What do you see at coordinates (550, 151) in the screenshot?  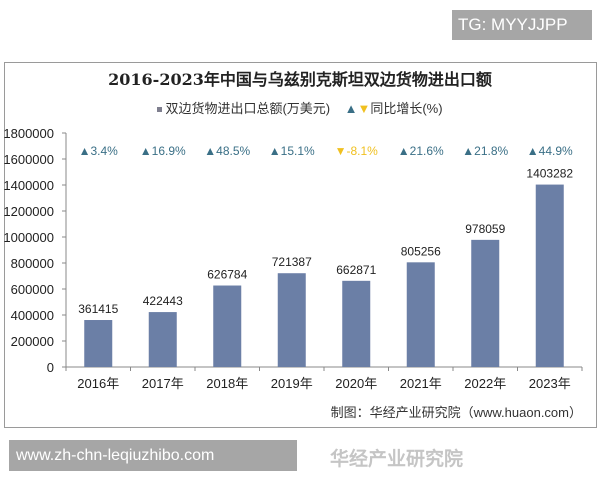 I see `growth-label: ▲44.9%` at bounding box center [550, 151].